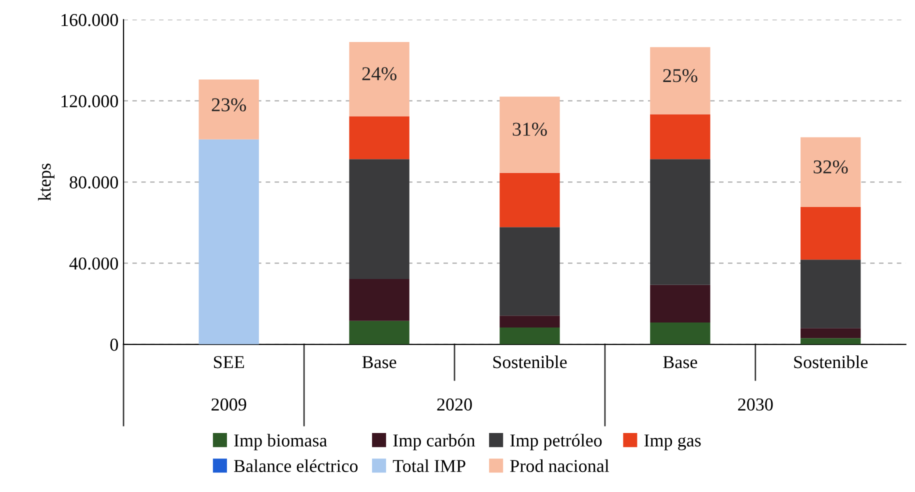 The height and width of the screenshot is (492, 915). What do you see at coordinates (379, 73) in the screenshot?
I see `annotation: 24%` at bounding box center [379, 73].